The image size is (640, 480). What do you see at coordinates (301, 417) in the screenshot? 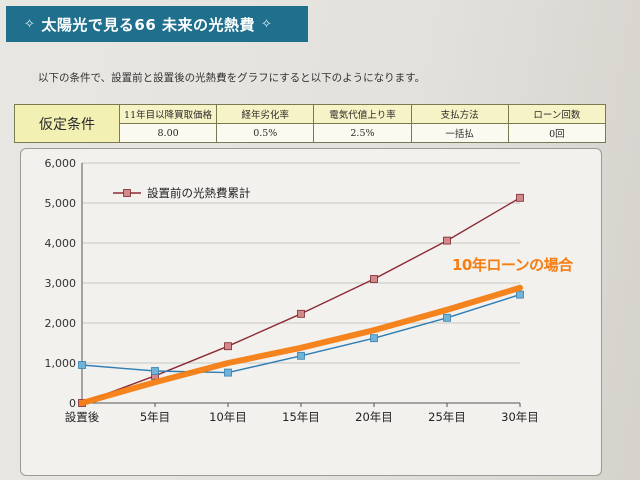
I see `x-tick-label: 15年目` at bounding box center [301, 417].